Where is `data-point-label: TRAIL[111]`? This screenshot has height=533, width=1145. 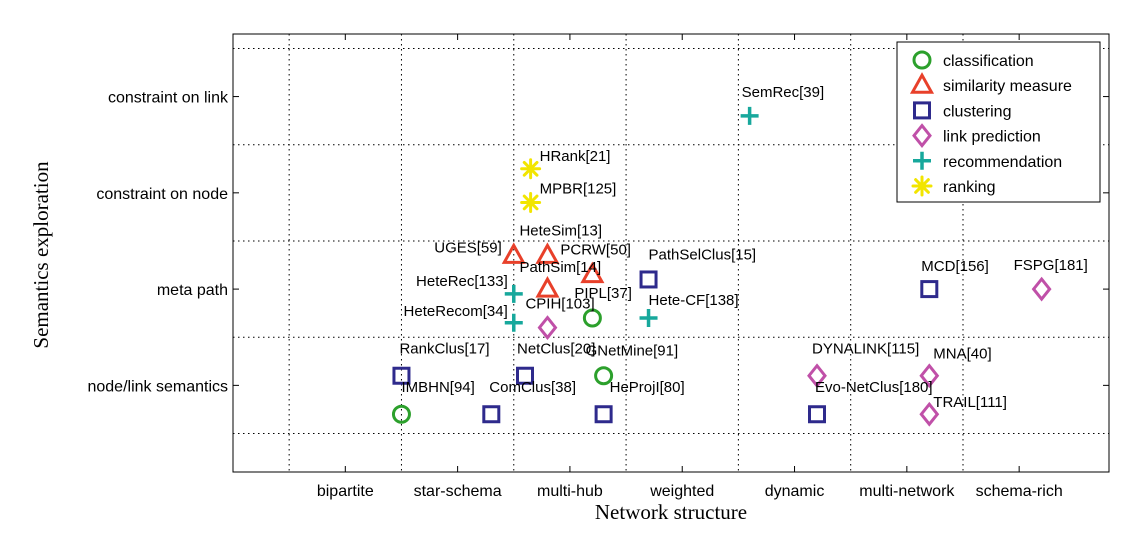
data-point-label: TRAIL[111] is located at coordinates (970, 402).